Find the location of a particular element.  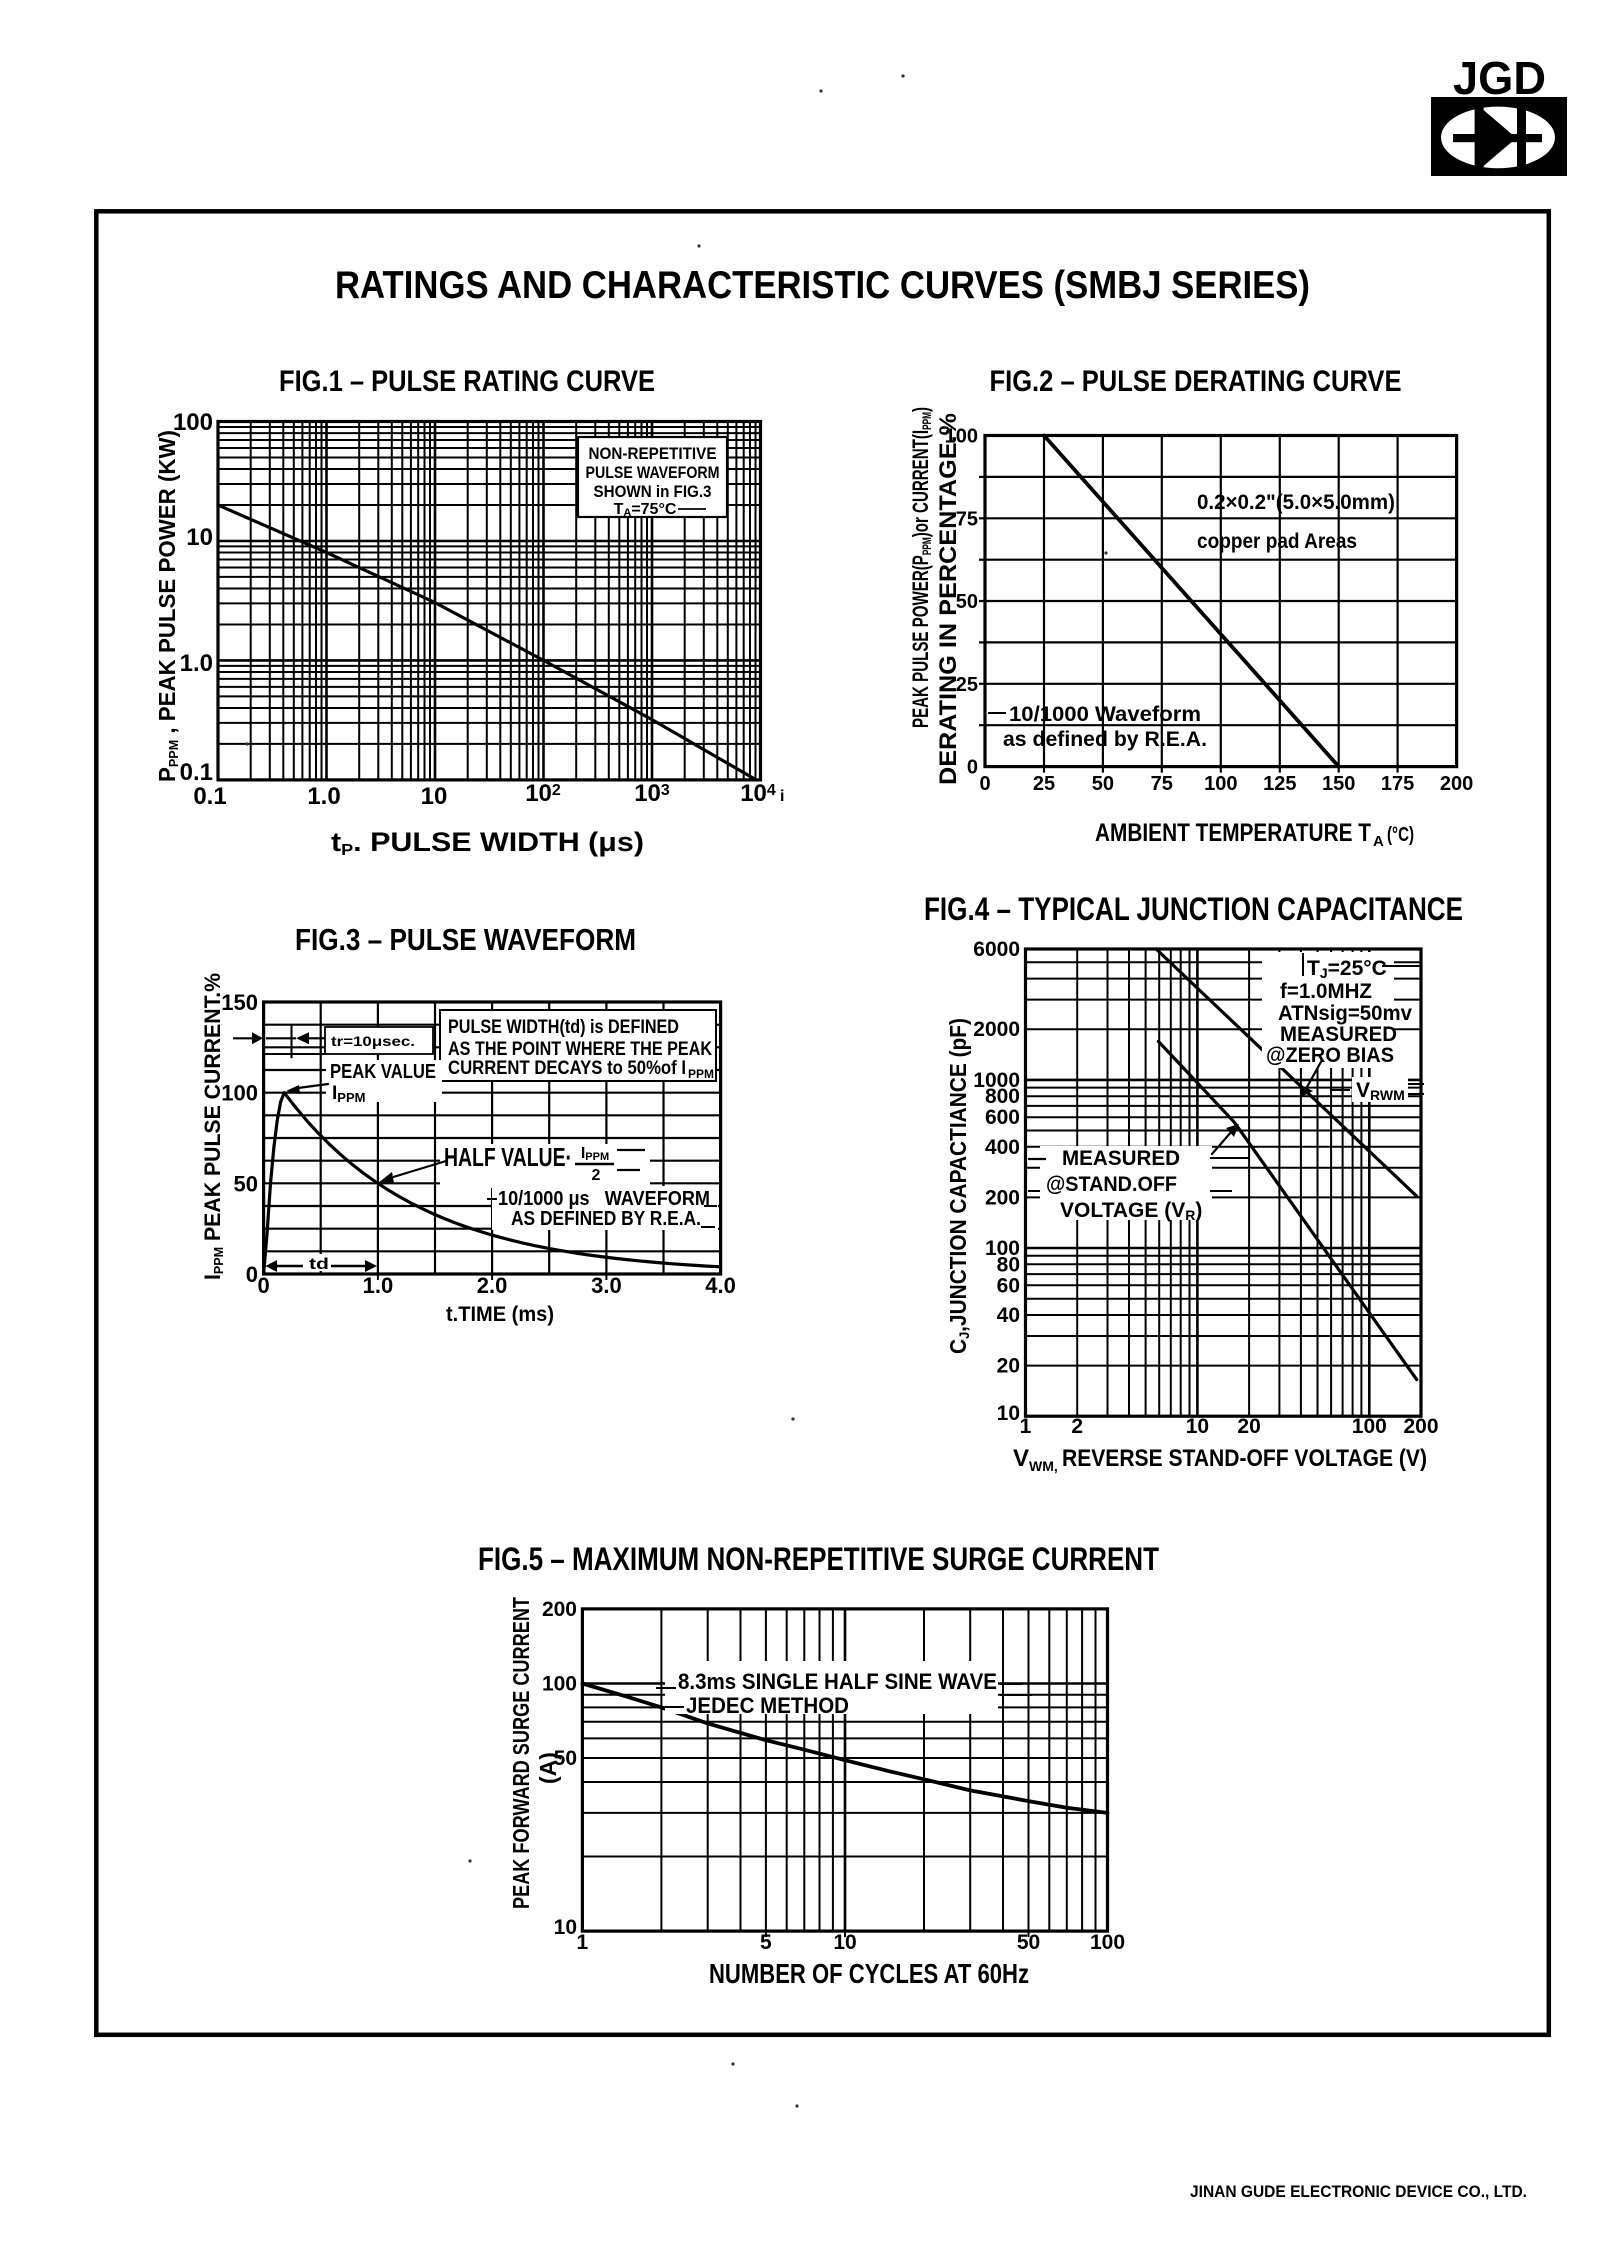

svg-text: FIG.3 – PULSE WAVEFORM is located at coordinates (465, 939).